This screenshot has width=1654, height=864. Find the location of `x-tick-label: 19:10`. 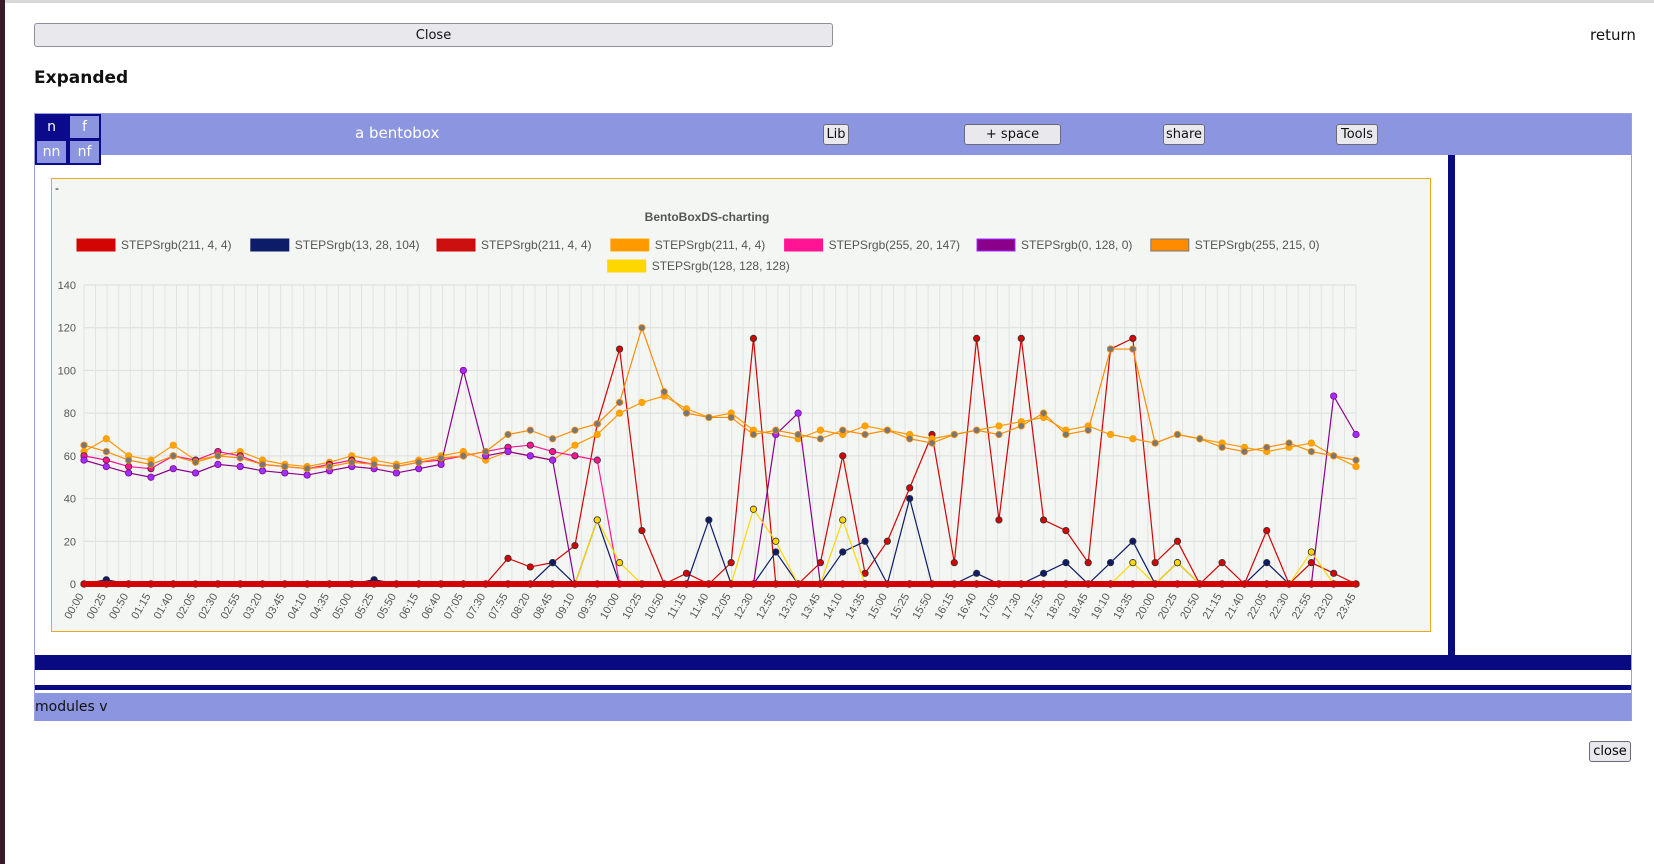

x-tick-label: 19:10 is located at coordinates (1101, 607).